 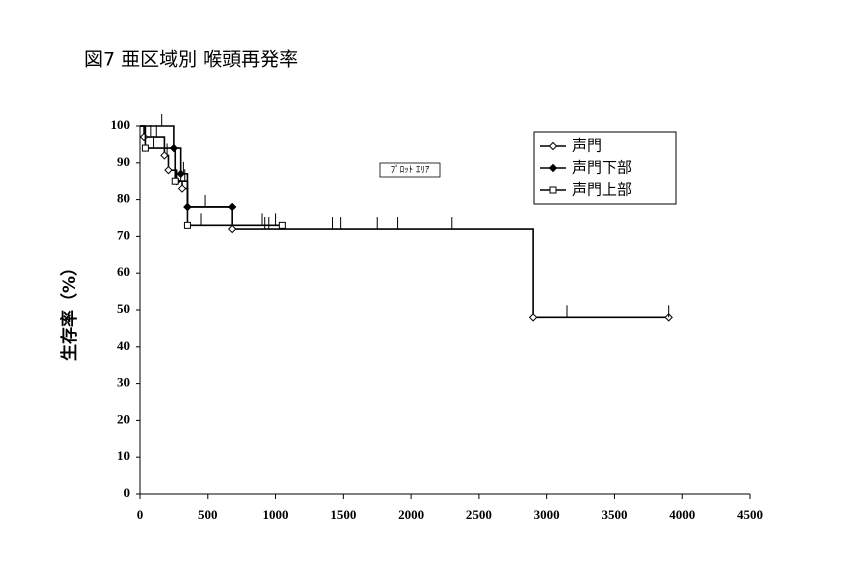 I want to click on y-tick-label: 30, so click(x=123, y=382).